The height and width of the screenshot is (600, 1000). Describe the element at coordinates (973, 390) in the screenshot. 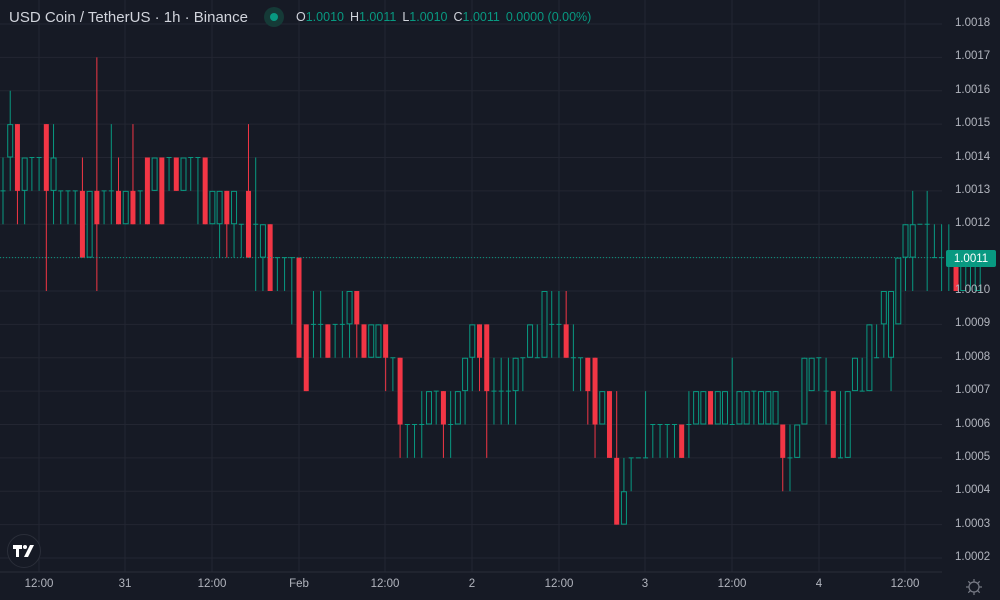

I see `price-axis-label: 1.0007` at that location.